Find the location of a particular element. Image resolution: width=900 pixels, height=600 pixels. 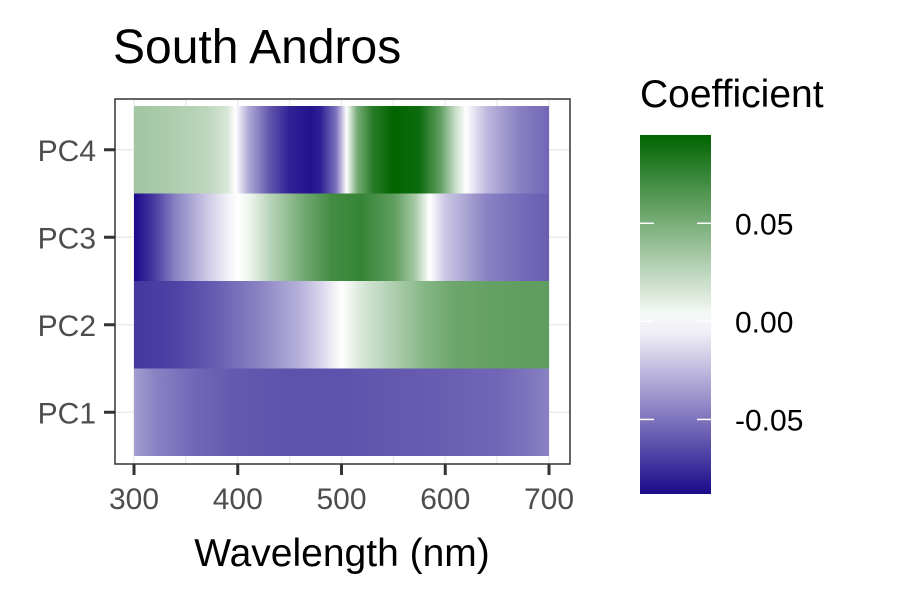

legend-colorbar is located at coordinates (675, 314).